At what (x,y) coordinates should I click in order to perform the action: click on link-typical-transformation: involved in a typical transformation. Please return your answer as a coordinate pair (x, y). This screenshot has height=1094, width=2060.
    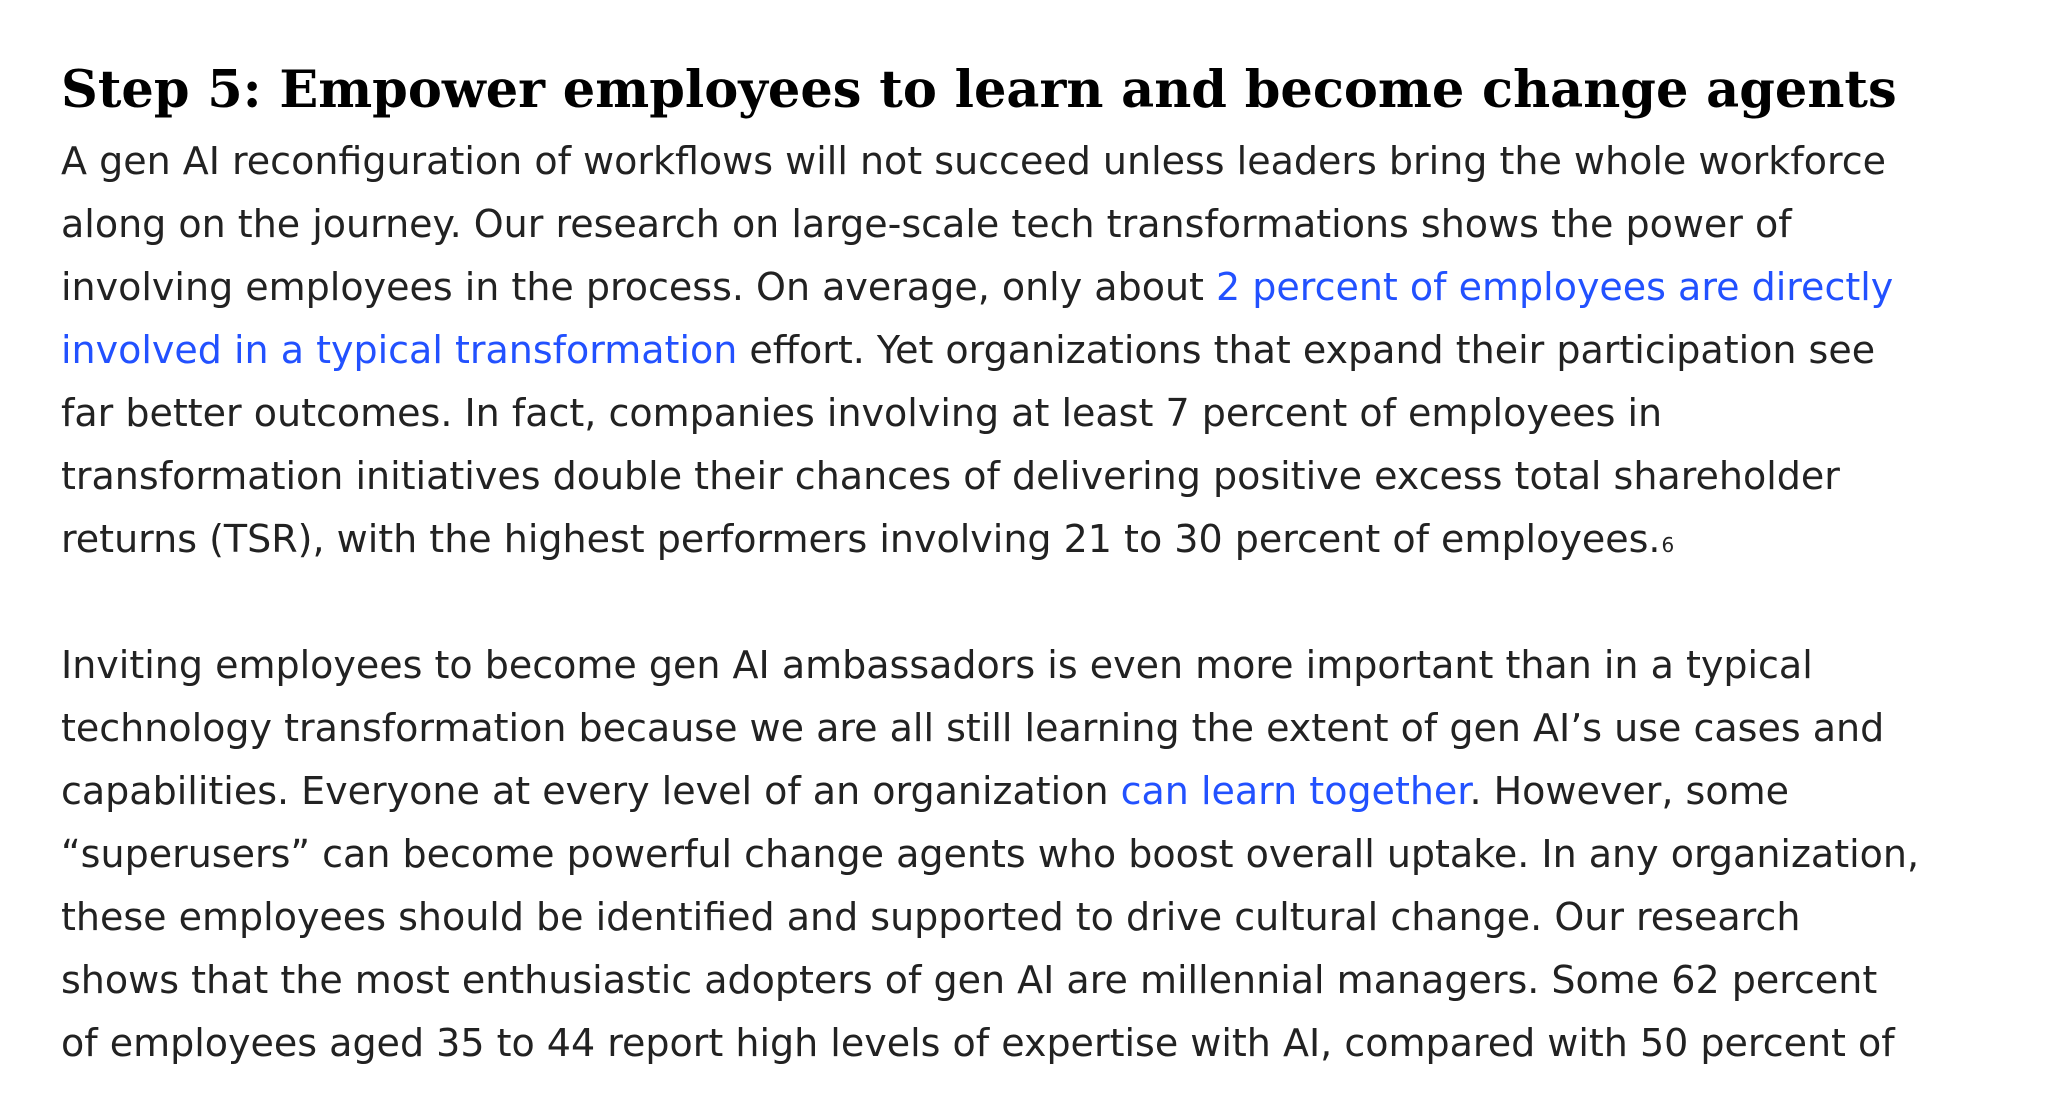
    Looking at the image, I should click on (399, 350).